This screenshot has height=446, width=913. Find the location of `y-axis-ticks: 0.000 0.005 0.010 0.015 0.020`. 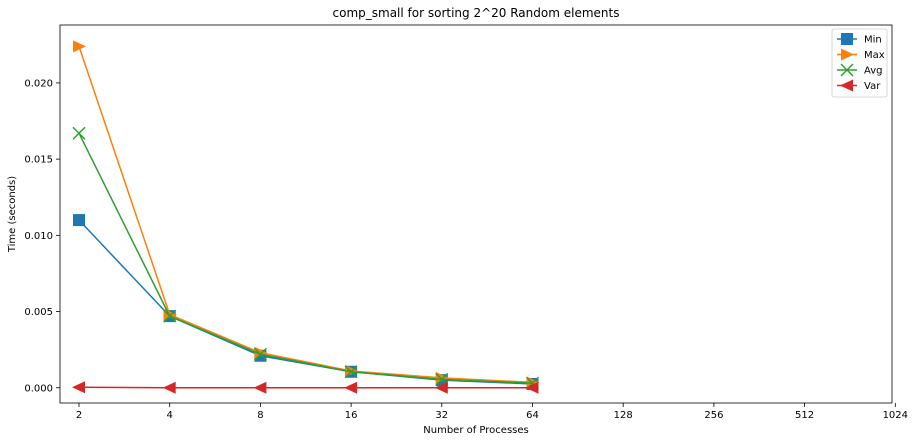

y-axis-ticks: 0.000 0.005 0.010 0.015 0.020 is located at coordinates (42, 236).